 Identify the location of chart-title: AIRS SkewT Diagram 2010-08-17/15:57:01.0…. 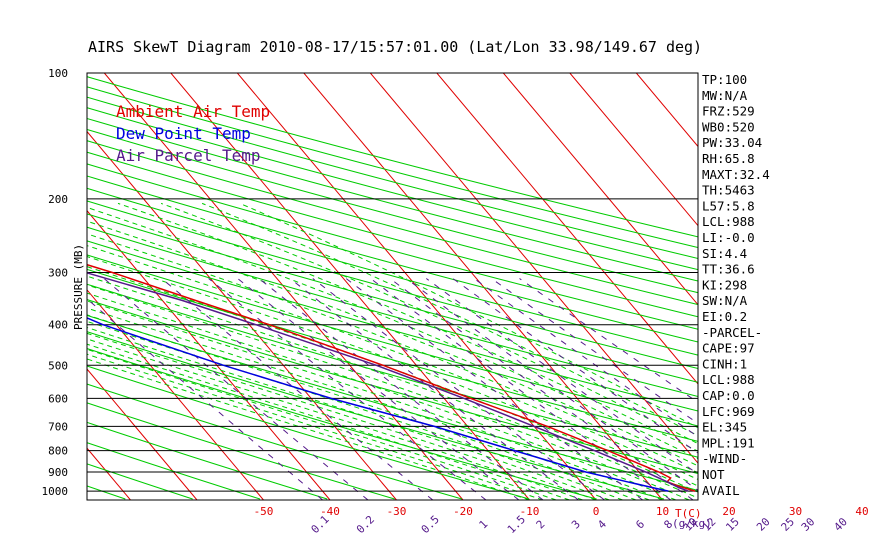
(395, 47).